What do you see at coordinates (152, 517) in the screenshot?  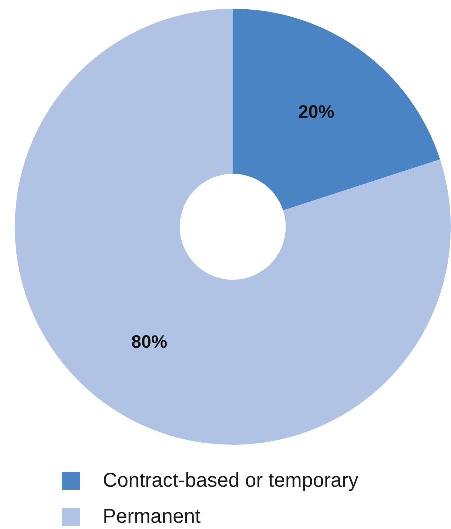 I see `legend-label: Permanent` at bounding box center [152, 517].